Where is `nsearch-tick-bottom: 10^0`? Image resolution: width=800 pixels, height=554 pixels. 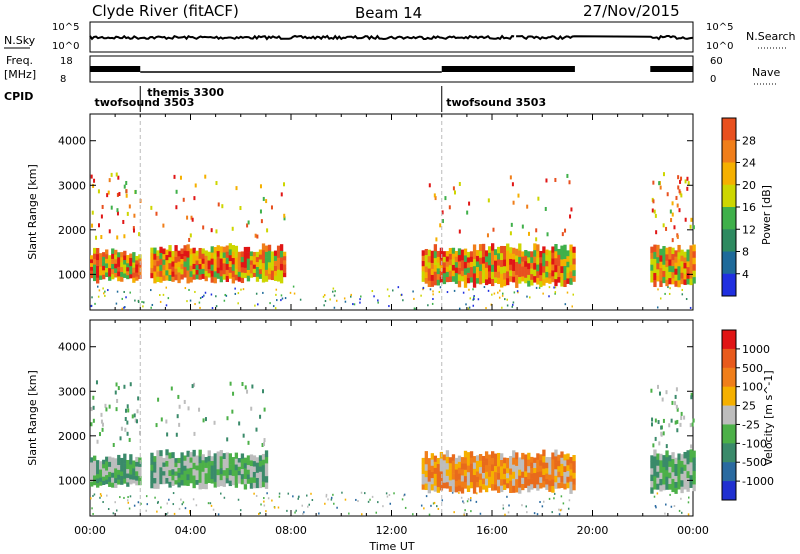 nsearch-tick-bottom: 10^0 is located at coordinates (719, 46).